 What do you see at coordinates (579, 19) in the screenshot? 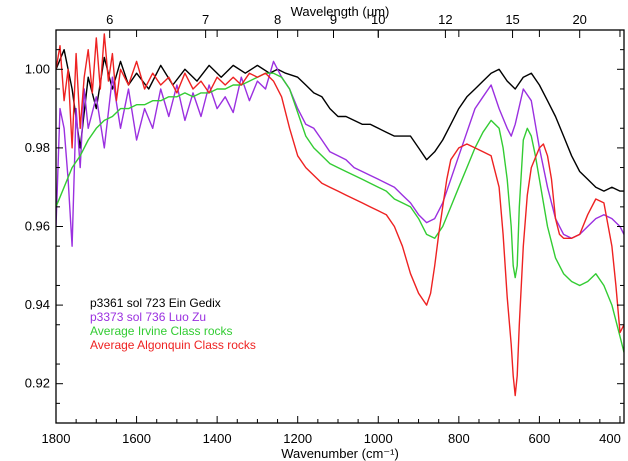
I see `top-tick-label: 20` at bounding box center [579, 19].